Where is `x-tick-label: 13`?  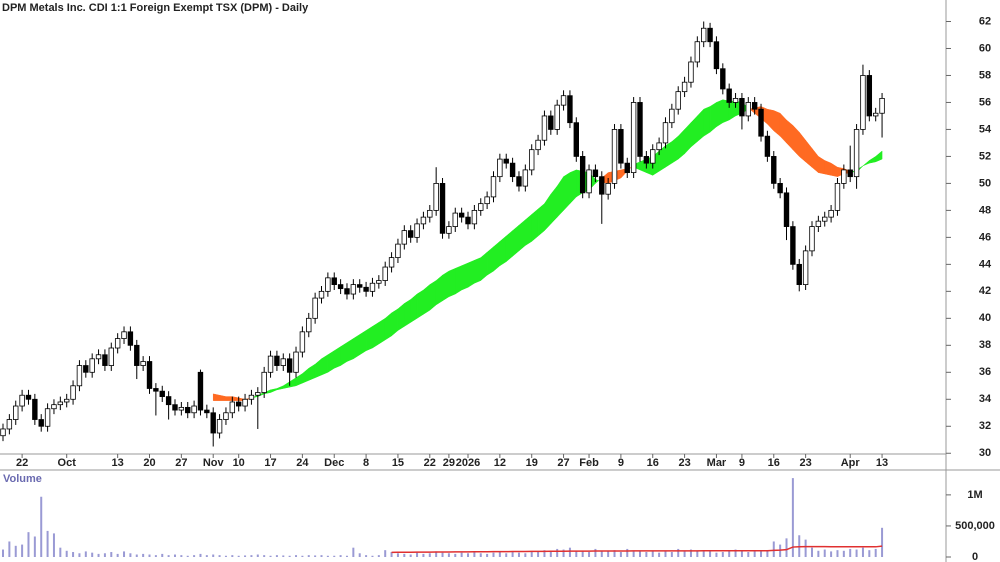
x-tick-label: 13 is located at coordinates (118, 463).